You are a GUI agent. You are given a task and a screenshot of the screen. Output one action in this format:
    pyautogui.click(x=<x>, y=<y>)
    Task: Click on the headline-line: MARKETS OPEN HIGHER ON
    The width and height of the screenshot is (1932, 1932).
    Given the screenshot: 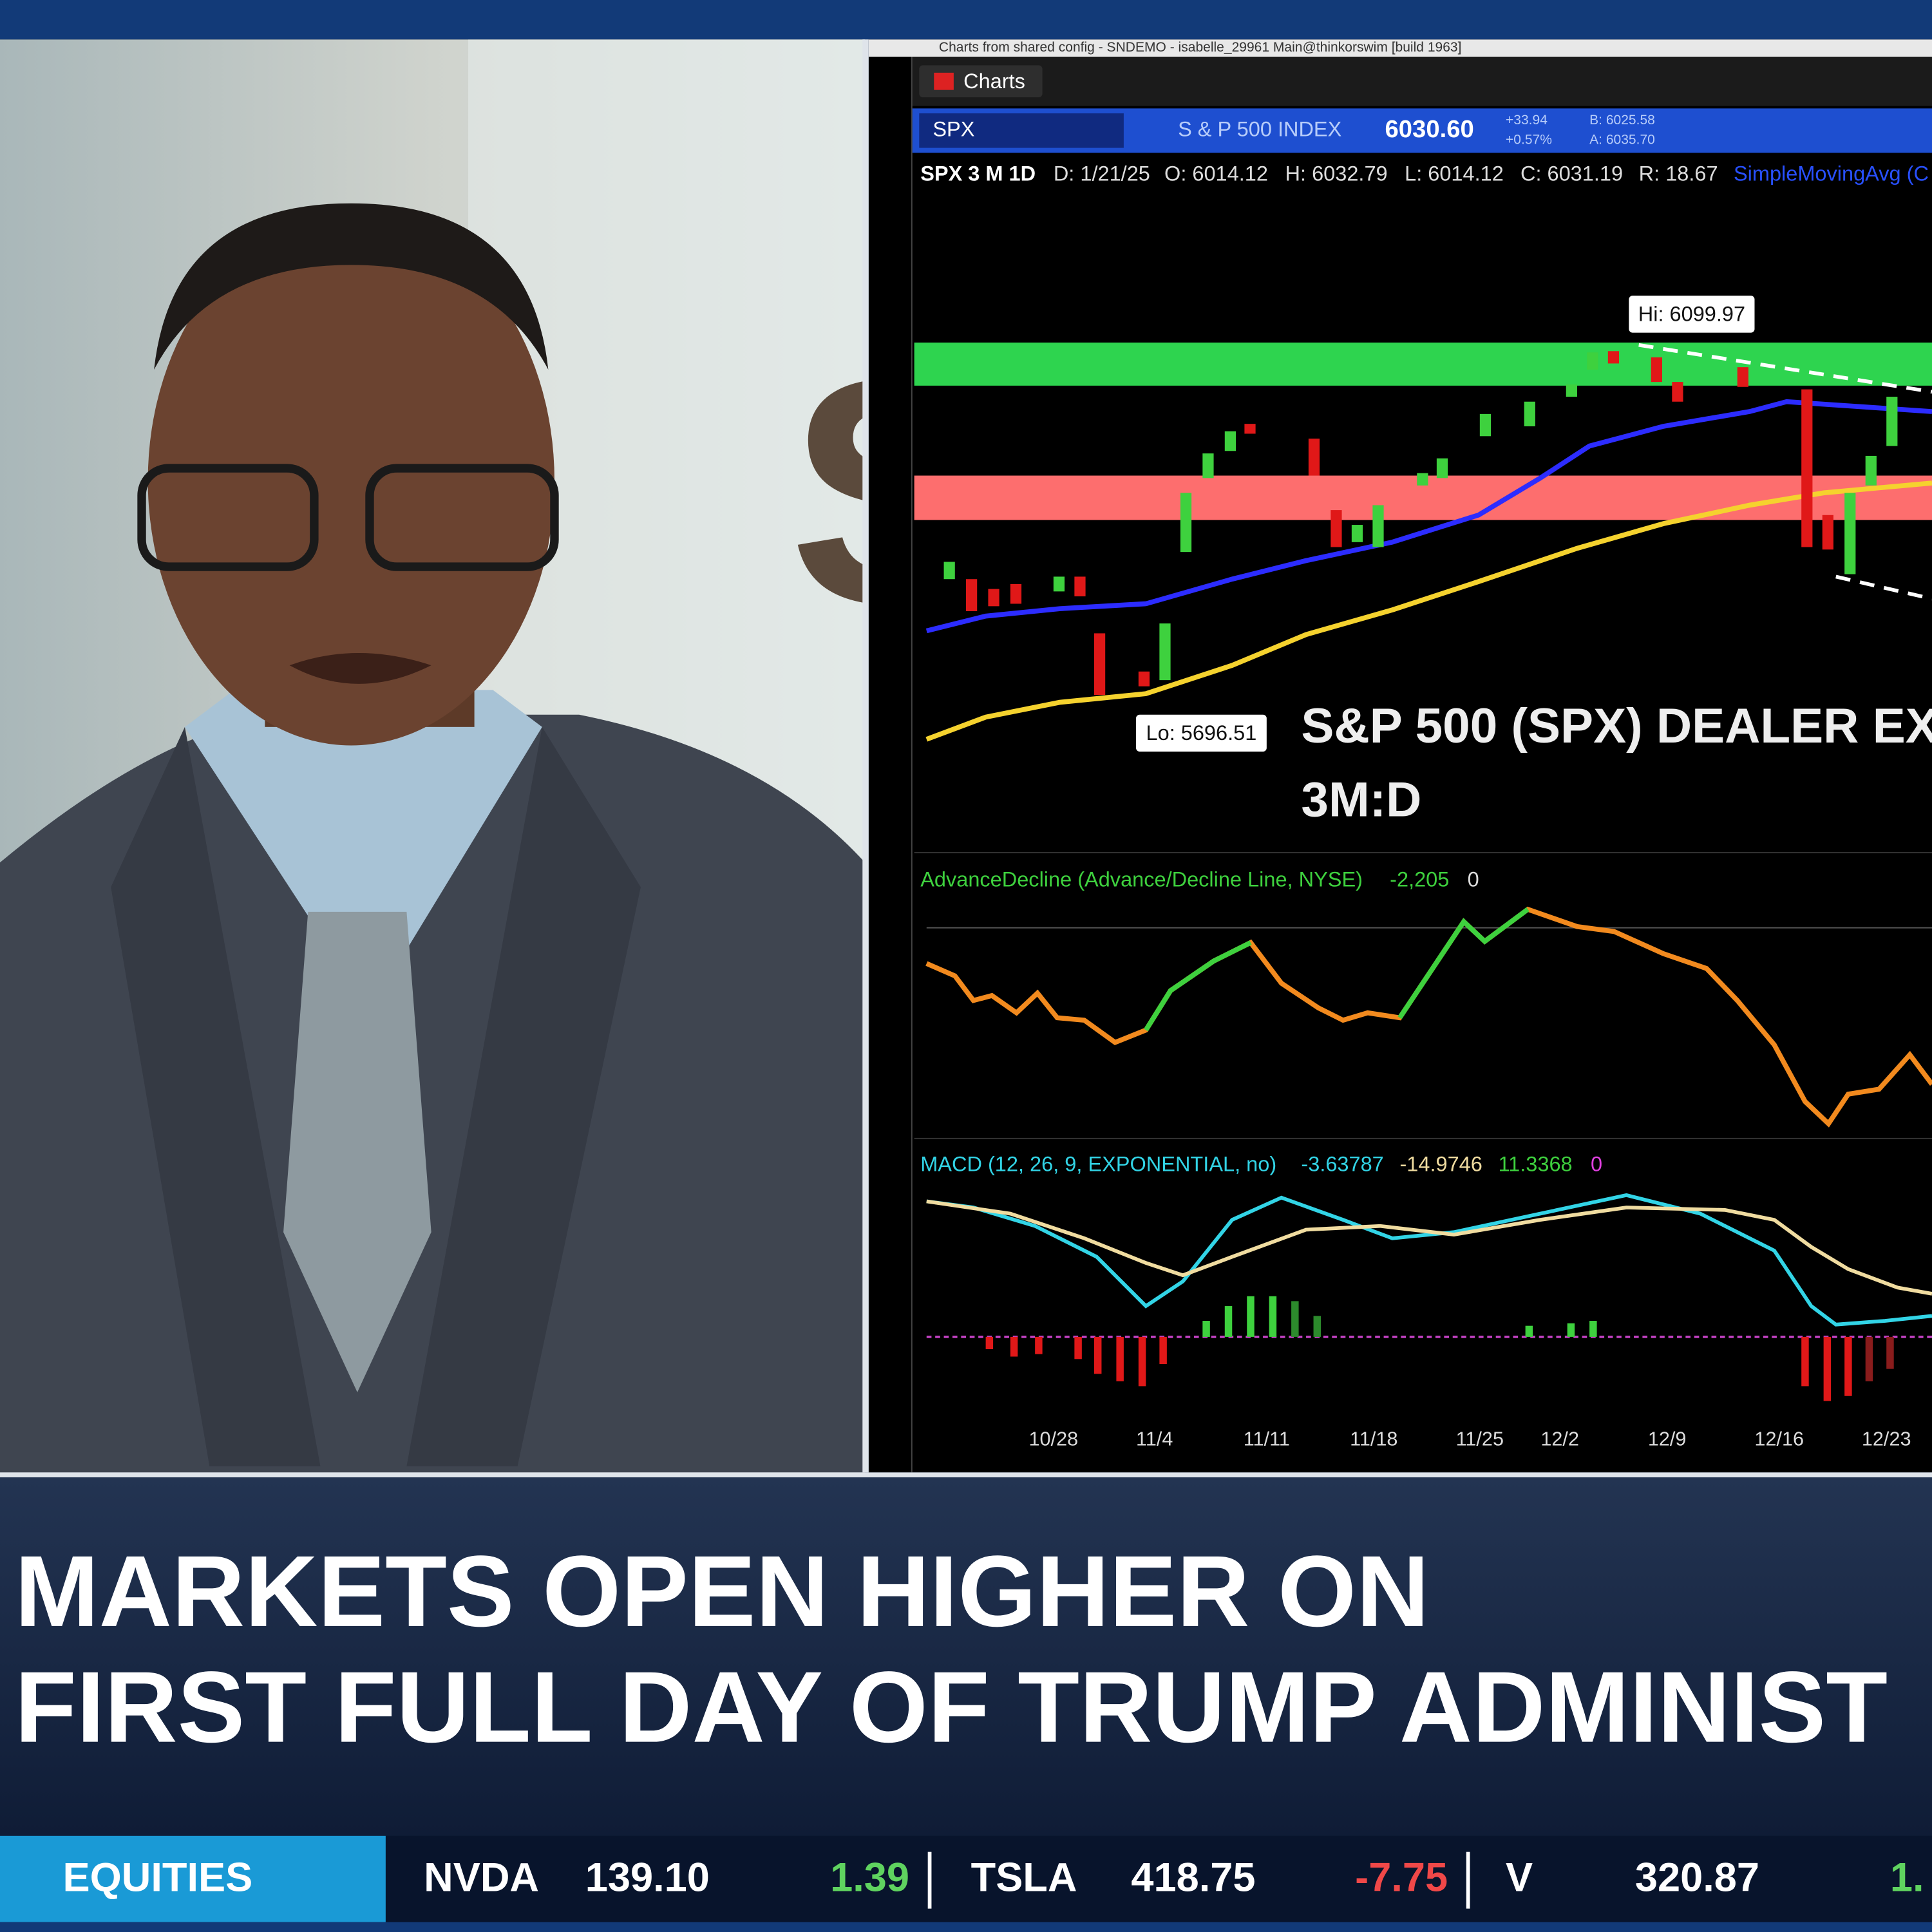 What is the action you would take?
    pyautogui.click(x=722, y=1591)
    